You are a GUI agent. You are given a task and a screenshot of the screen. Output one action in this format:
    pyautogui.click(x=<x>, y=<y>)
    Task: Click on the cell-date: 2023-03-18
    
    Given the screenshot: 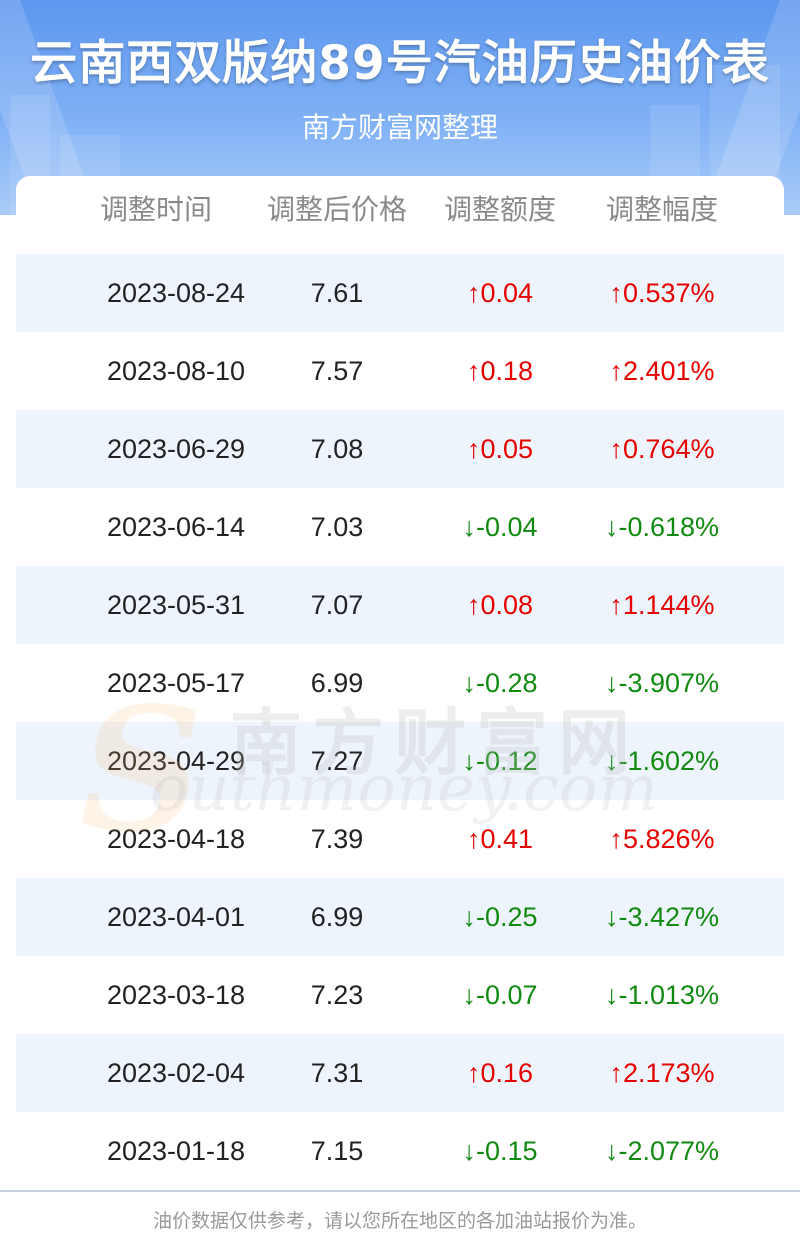 What is the action you would take?
    pyautogui.click(x=176, y=995)
    